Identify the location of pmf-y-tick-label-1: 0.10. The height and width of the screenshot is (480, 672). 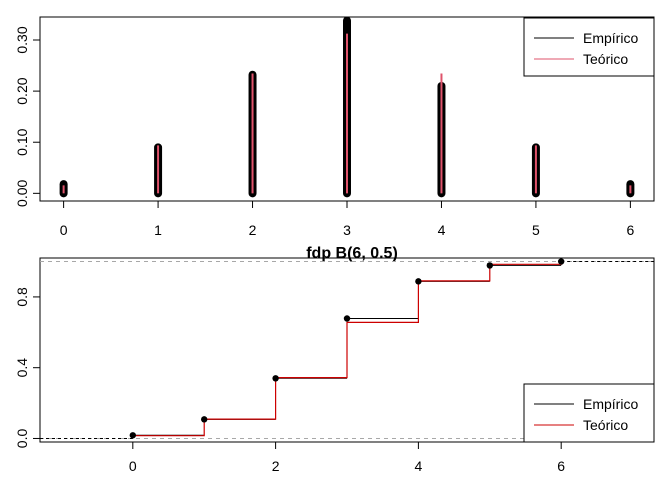
(22, 141).